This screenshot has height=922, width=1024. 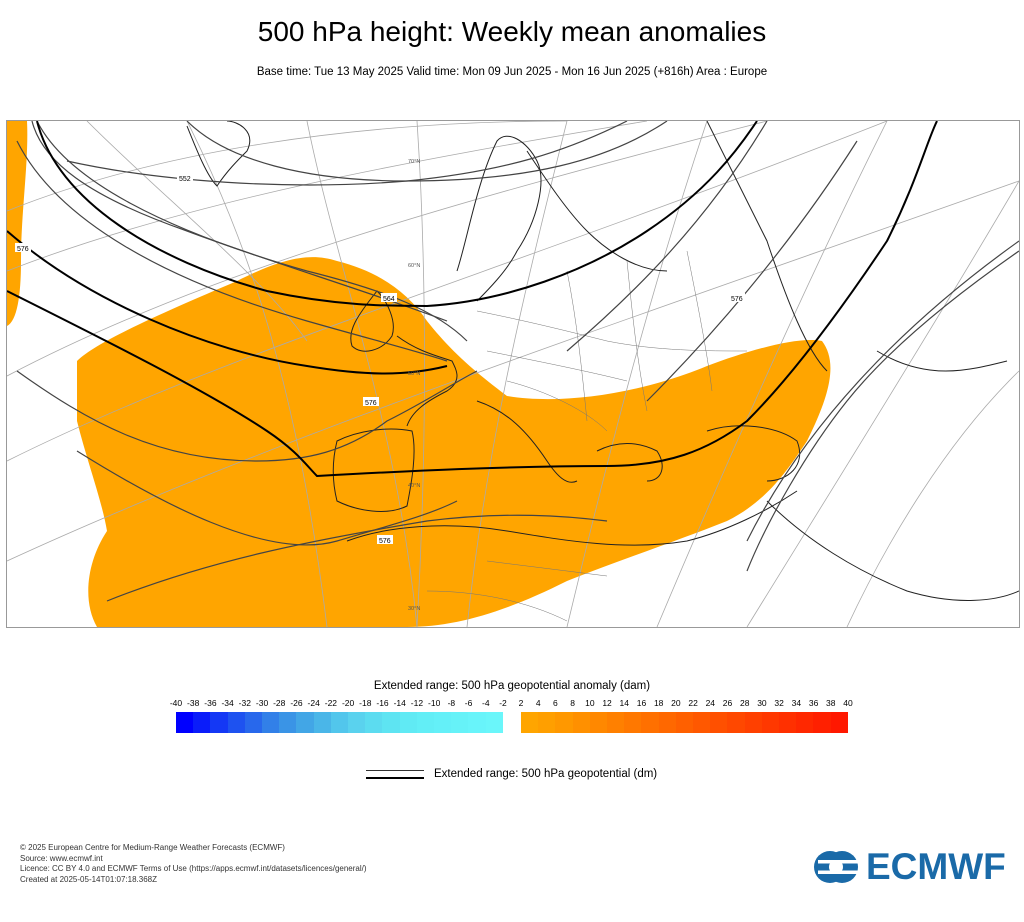 What do you see at coordinates (587, 436) in the screenshot?
I see `country-borders` at bounding box center [587, 436].